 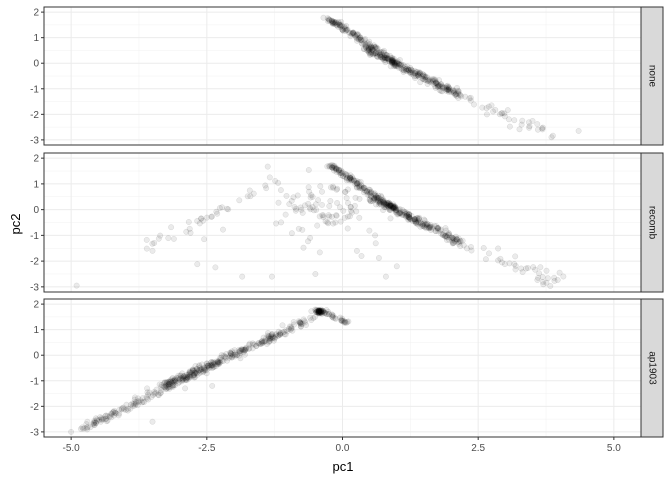 I want to click on strip-label: none, so click(x=652, y=76).